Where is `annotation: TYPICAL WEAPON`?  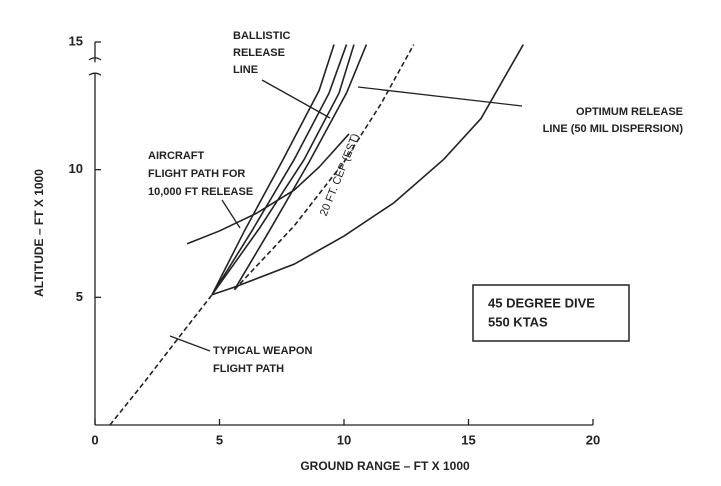
annotation: TYPICAL WEAPON is located at coordinates (262, 351).